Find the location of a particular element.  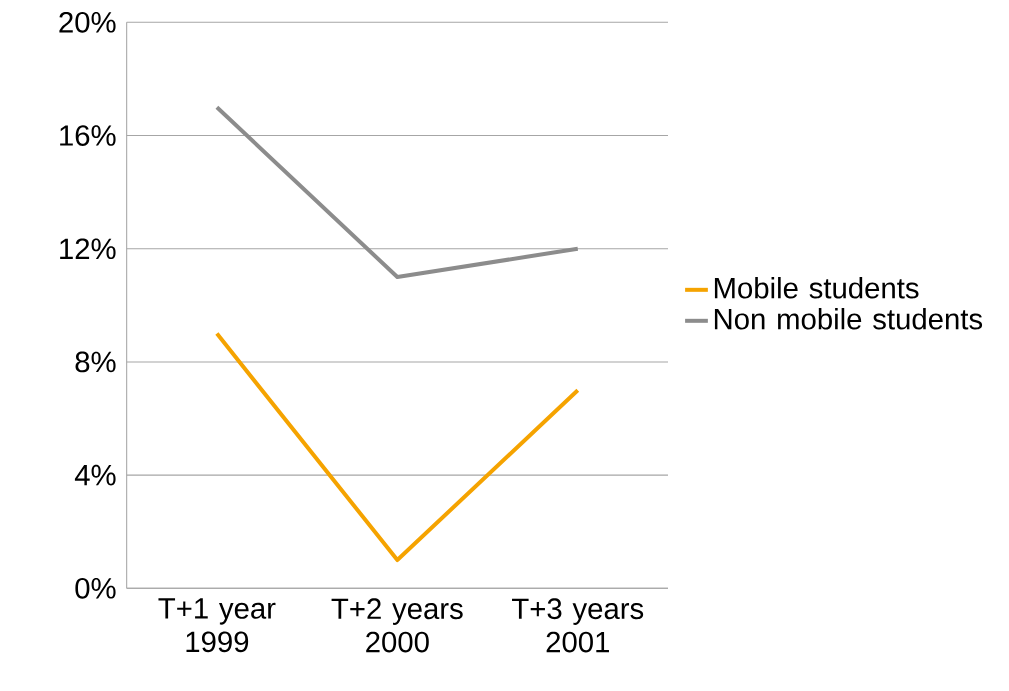

x-tick-label: T+2 years 2000 is located at coordinates (397, 625).